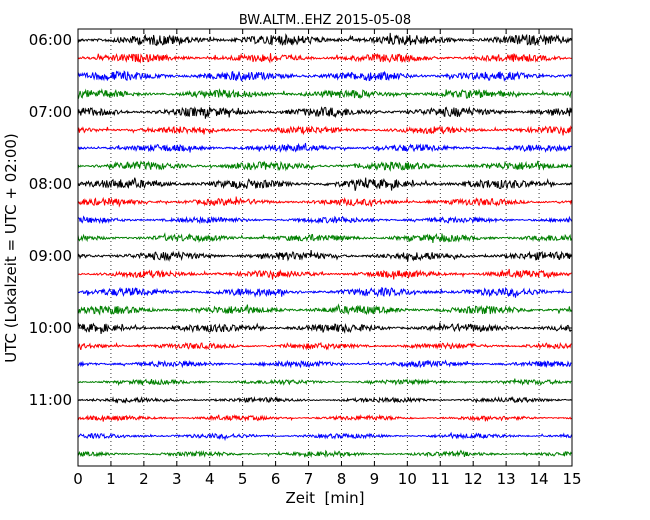  Describe the element at coordinates (50, 112) in the screenshot. I see `y-tick-label: 07:00` at that location.